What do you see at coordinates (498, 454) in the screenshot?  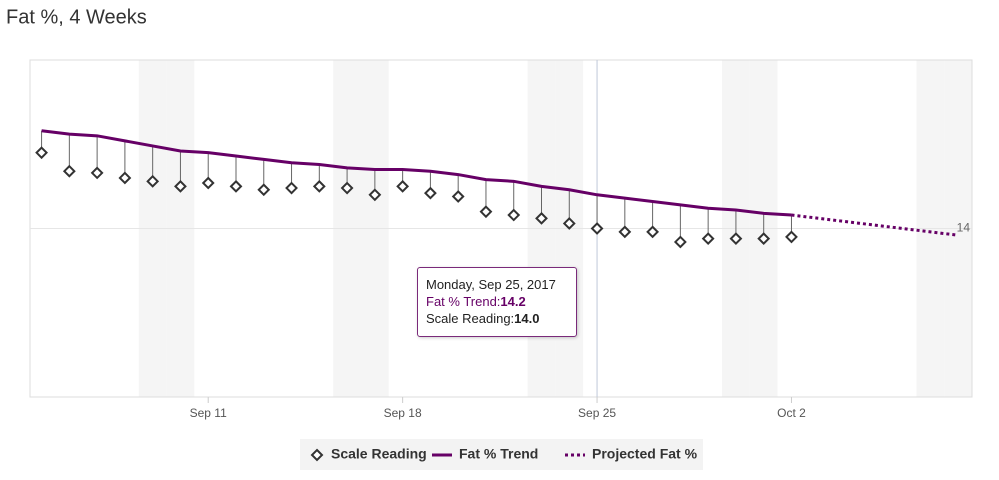 I see `legend-label: Fat % Trend` at bounding box center [498, 454].